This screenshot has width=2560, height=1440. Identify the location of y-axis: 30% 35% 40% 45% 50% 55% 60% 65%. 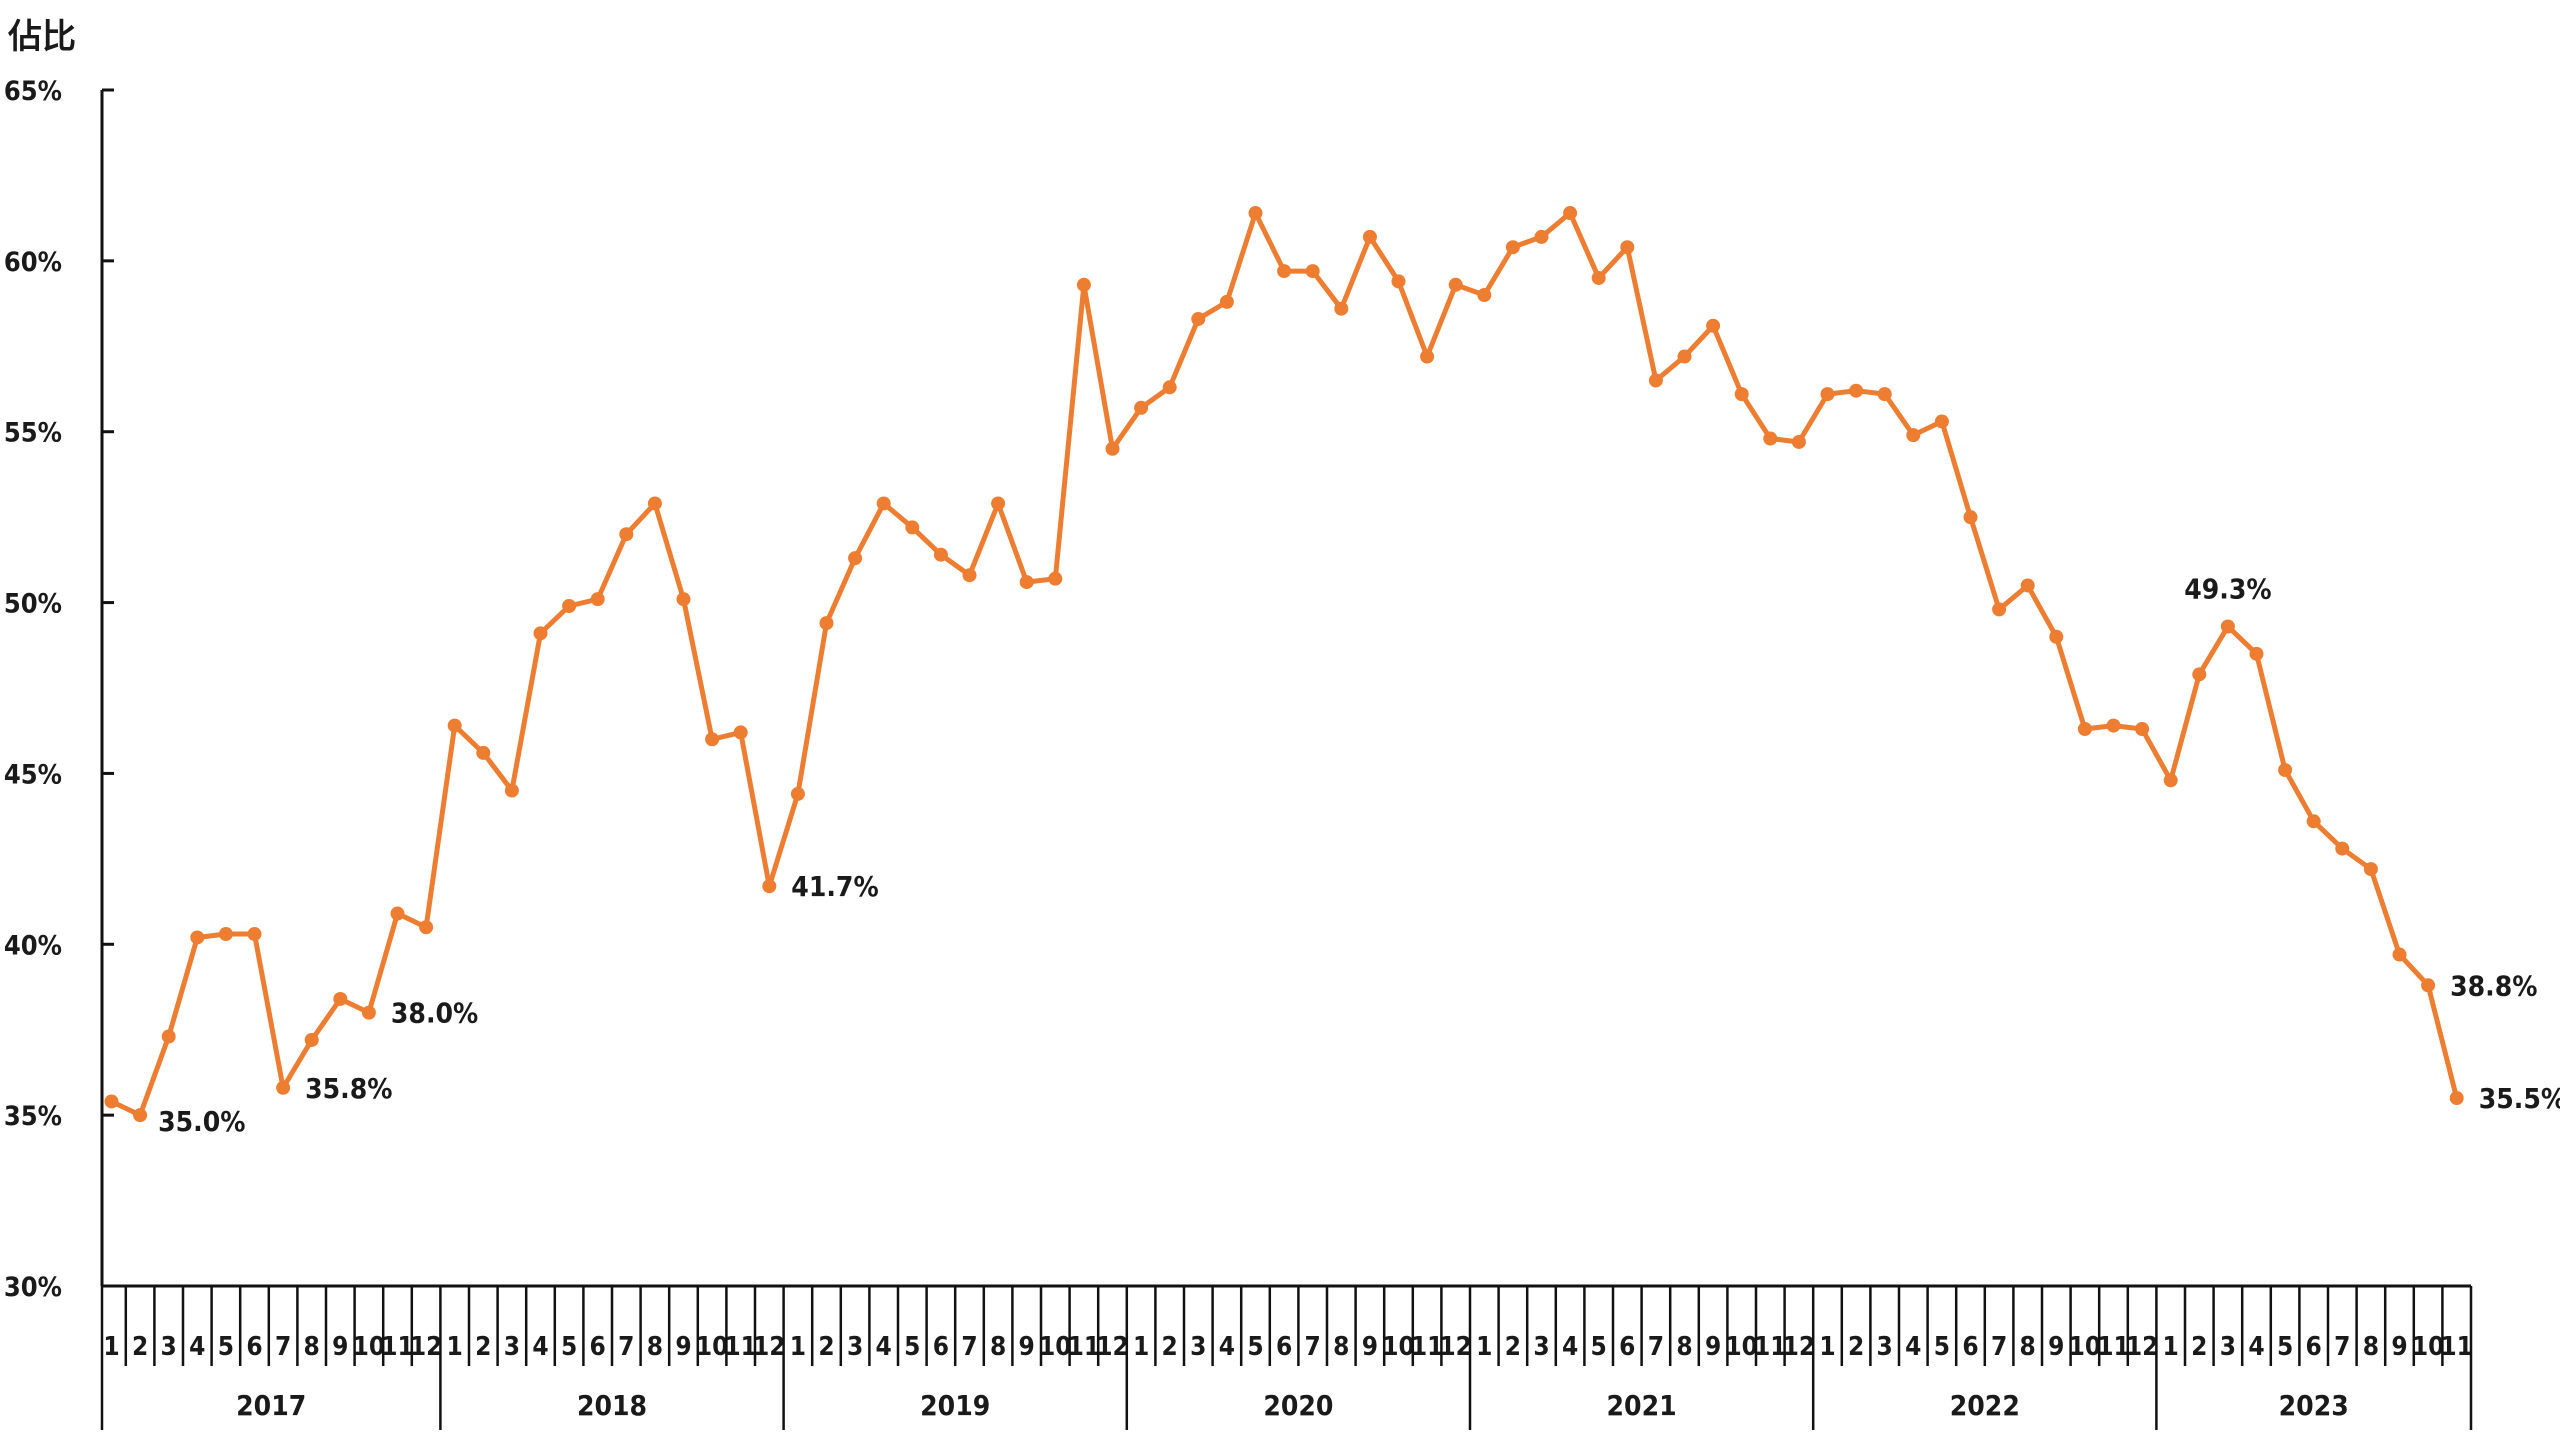
(59, 689).